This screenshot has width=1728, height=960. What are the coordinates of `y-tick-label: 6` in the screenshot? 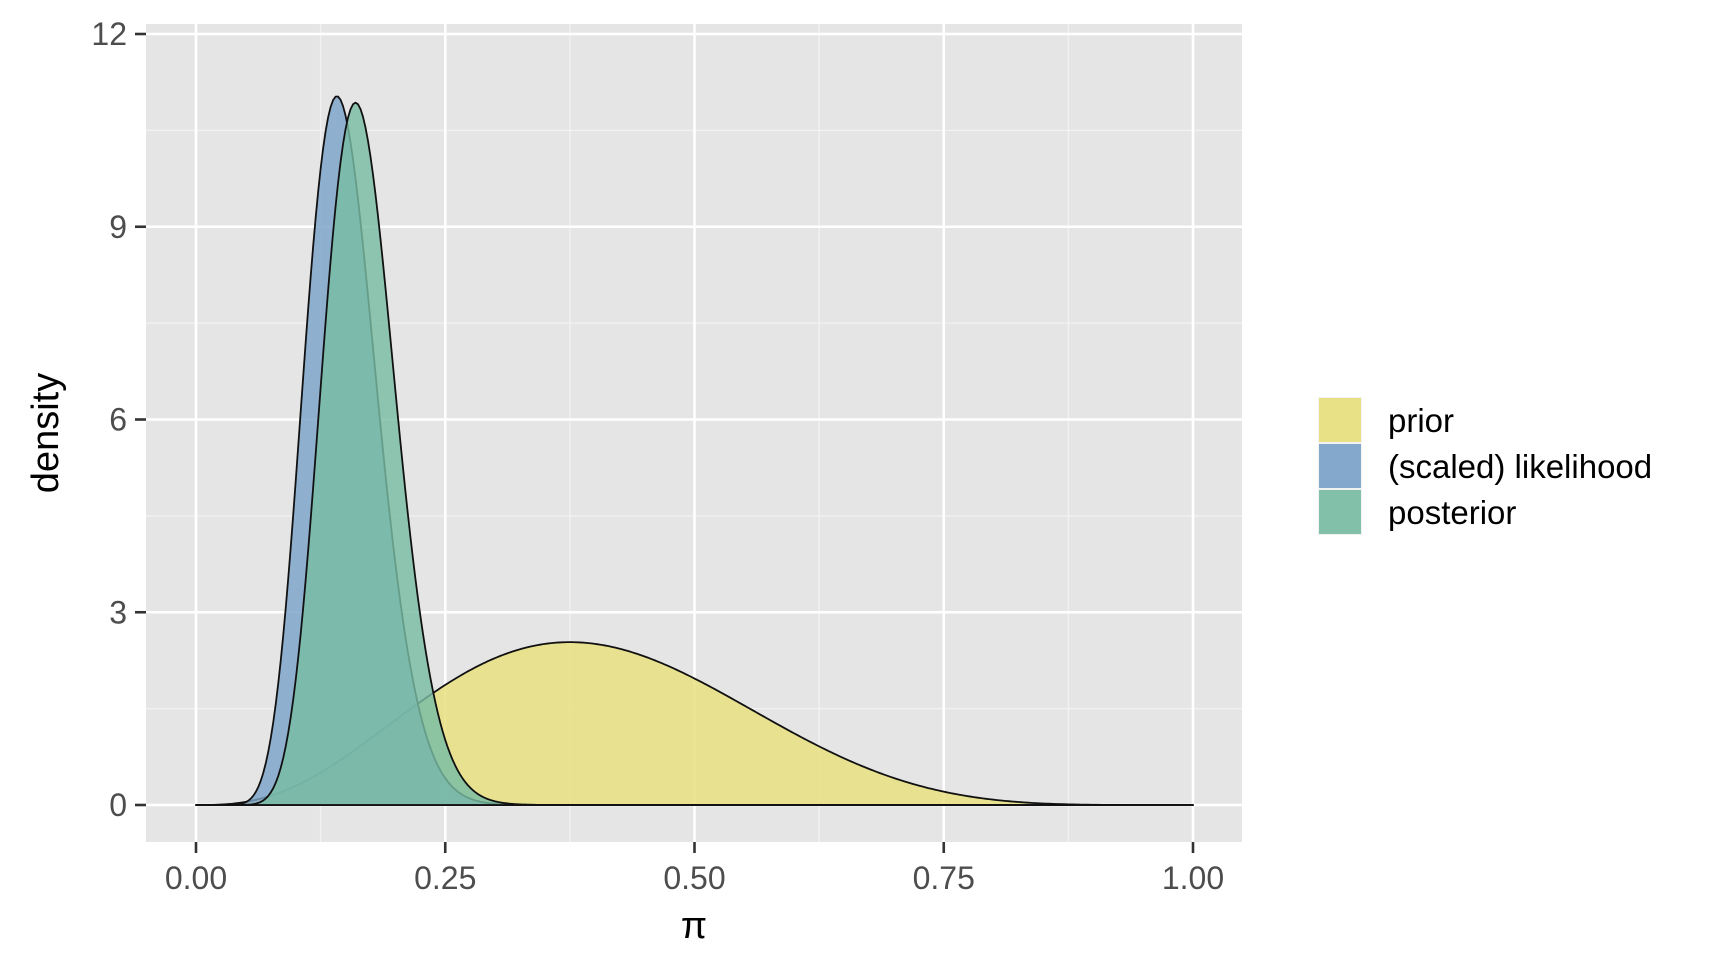 It's located at (118, 420).